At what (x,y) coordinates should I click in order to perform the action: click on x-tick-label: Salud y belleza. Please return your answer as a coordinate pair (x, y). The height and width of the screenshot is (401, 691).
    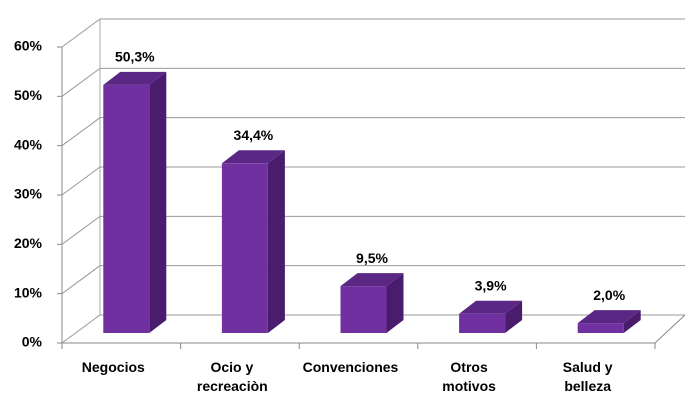
    Looking at the image, I should click on (587, 376).